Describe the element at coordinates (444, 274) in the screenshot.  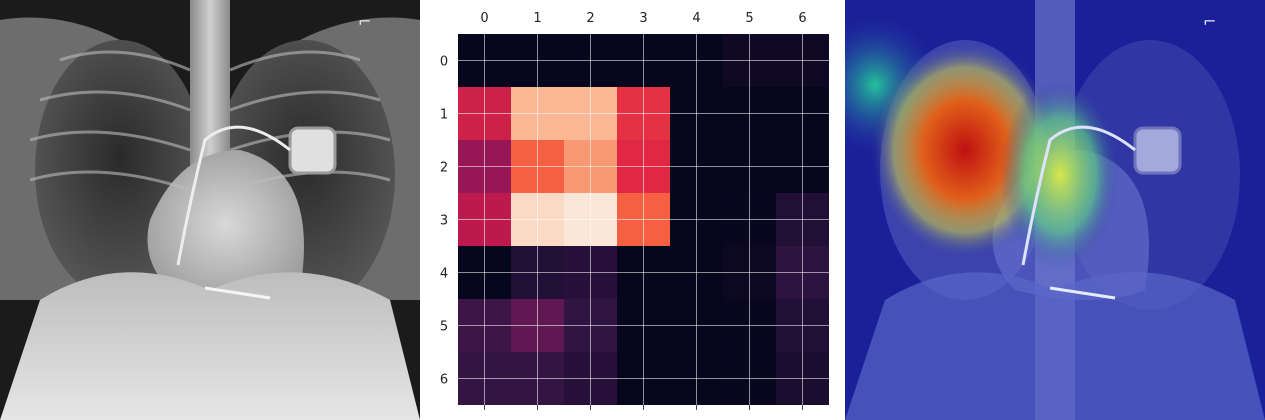
I see `y-tick-label: 4` at that location.